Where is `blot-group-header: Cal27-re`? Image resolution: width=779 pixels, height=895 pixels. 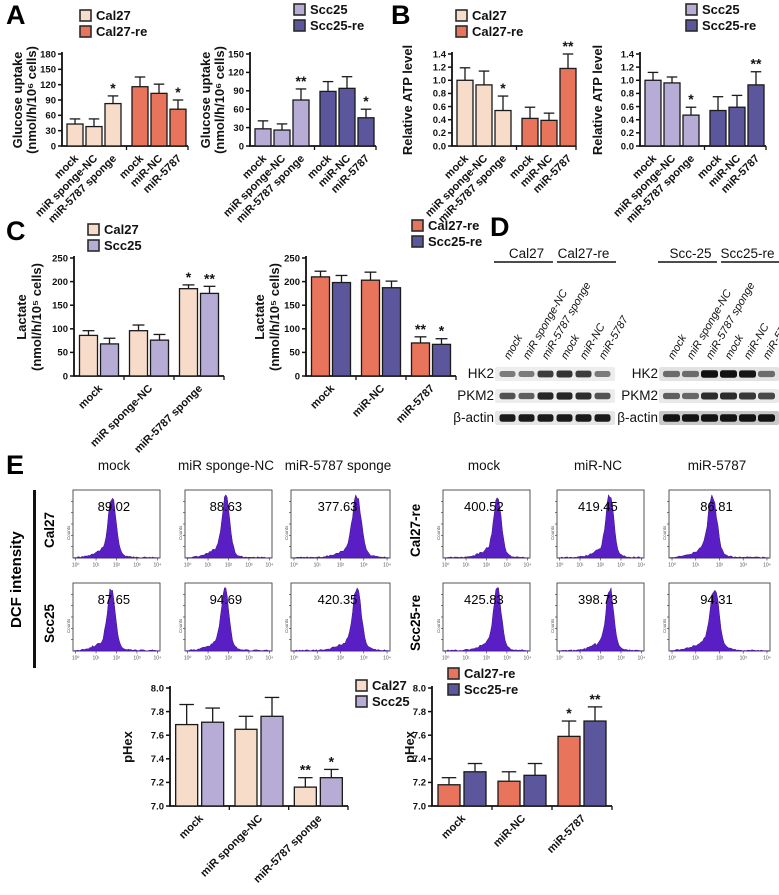 blot-group-header: Cal27-re is located at coordinates (584, 253).